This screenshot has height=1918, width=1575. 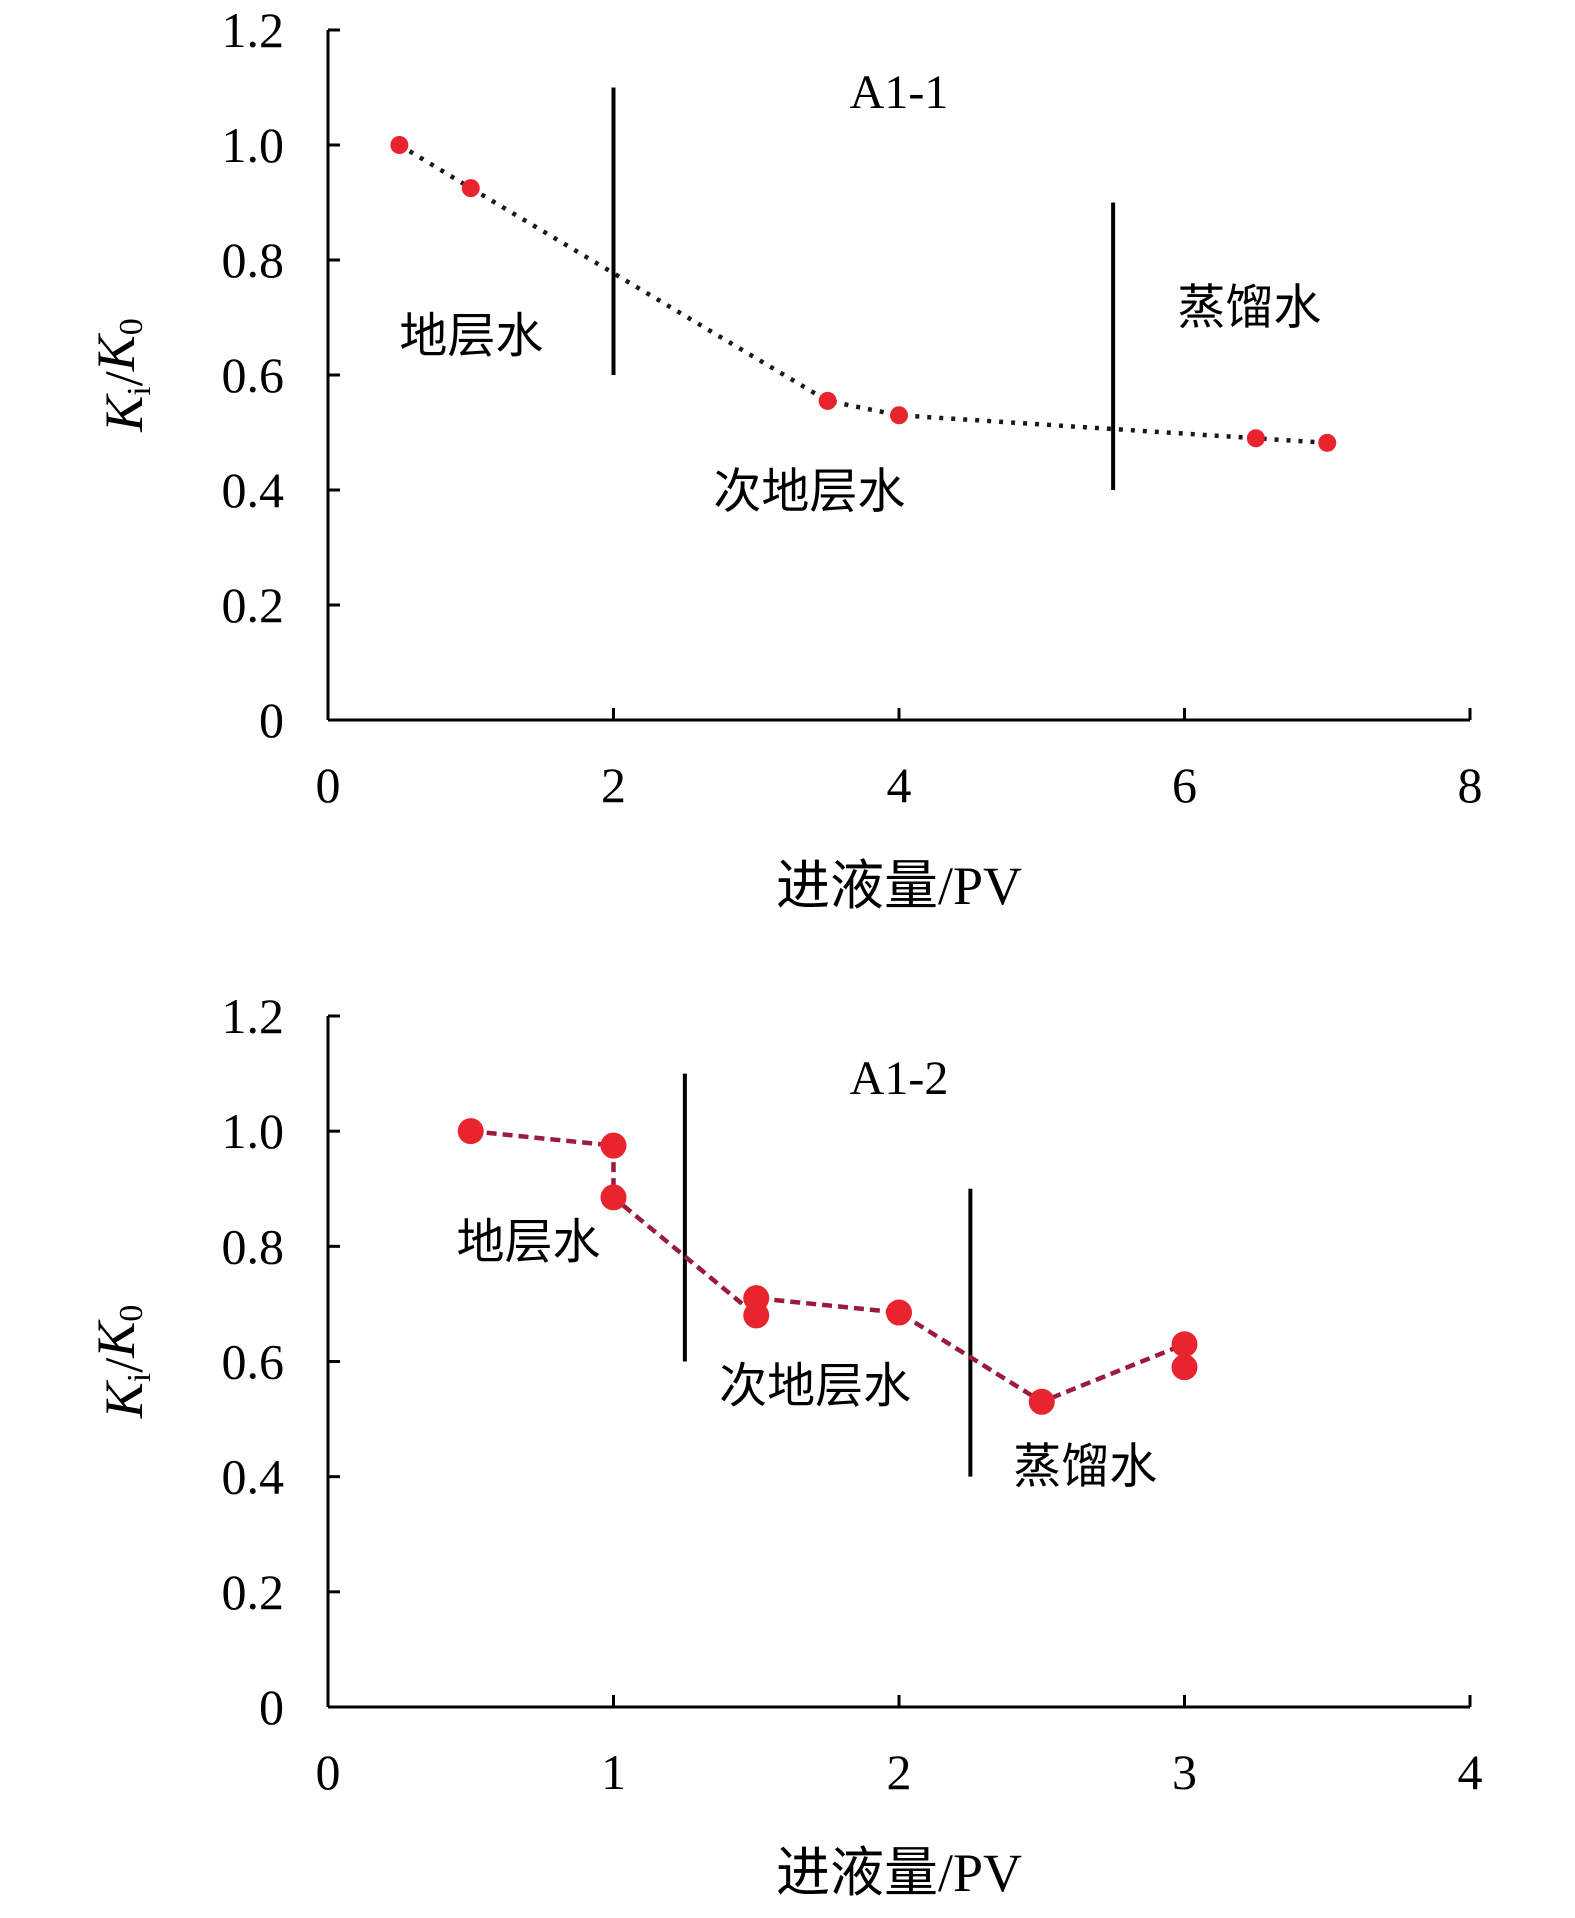 I want to click on x-tick-label: 8, so click(x=1470, y=785).